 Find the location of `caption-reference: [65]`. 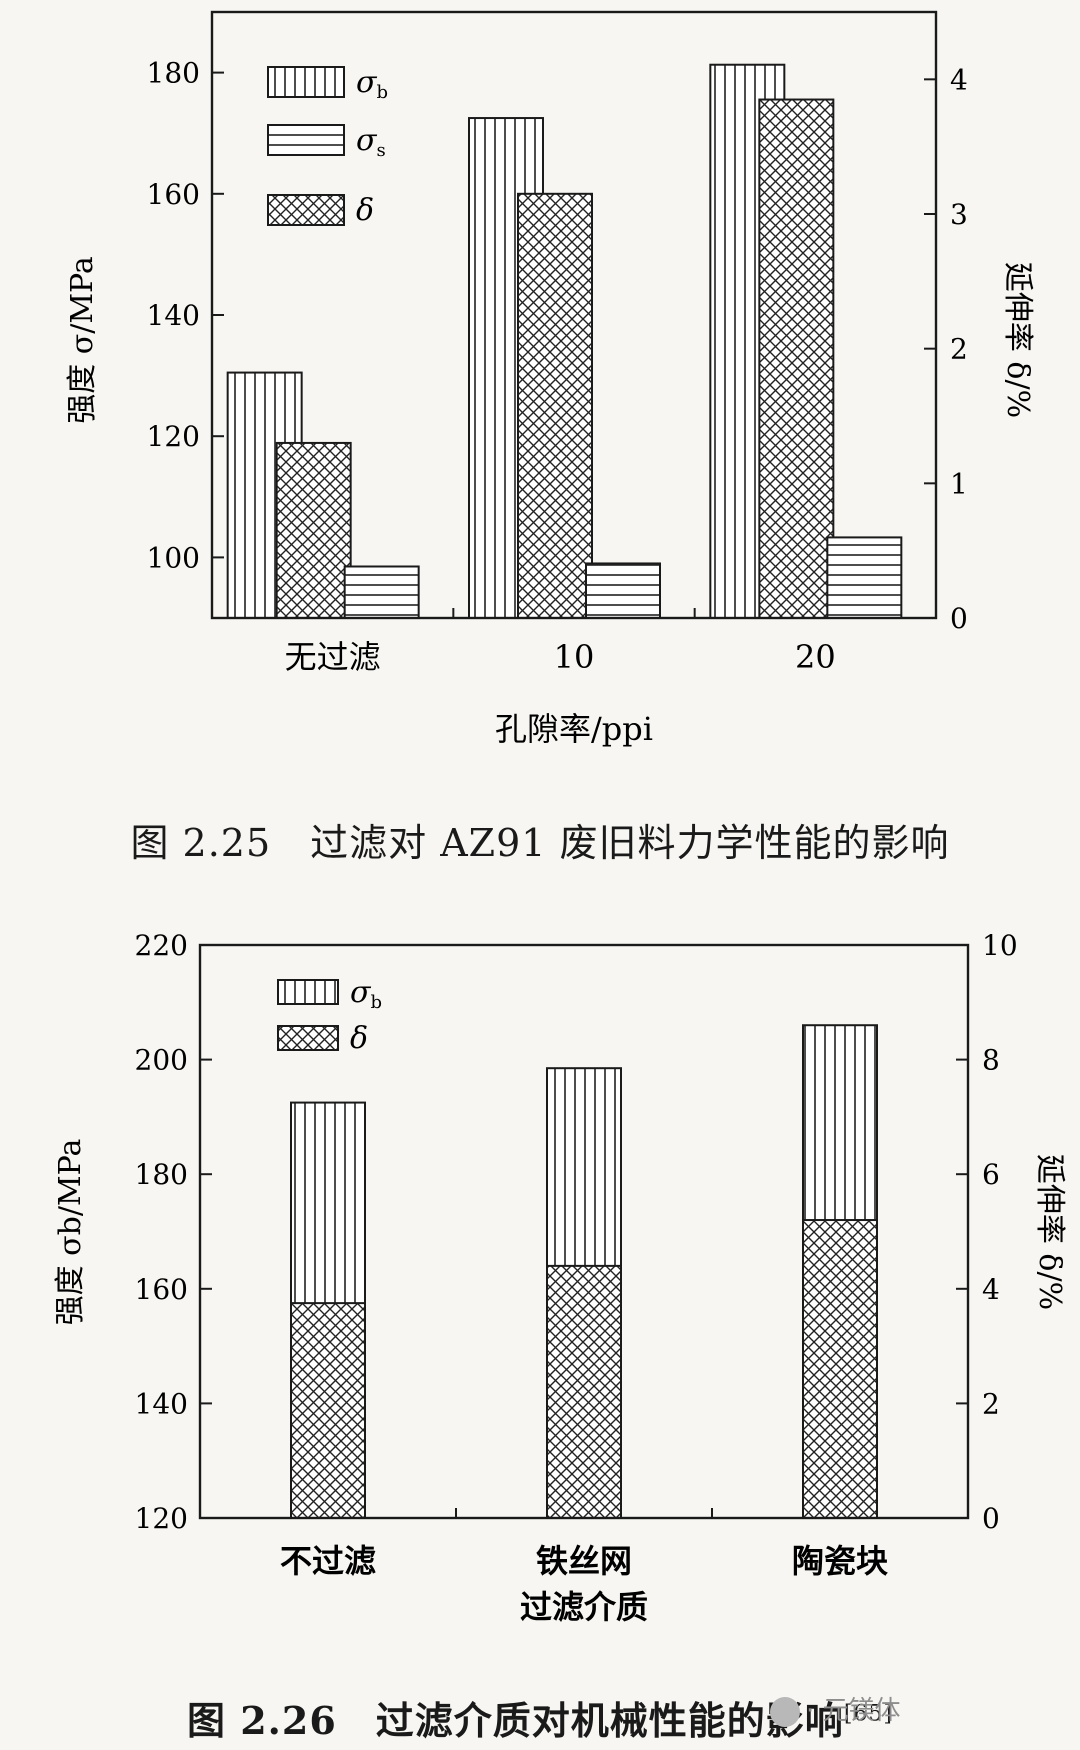

caption-reference: [65] is located at coordinates (868, 1714).